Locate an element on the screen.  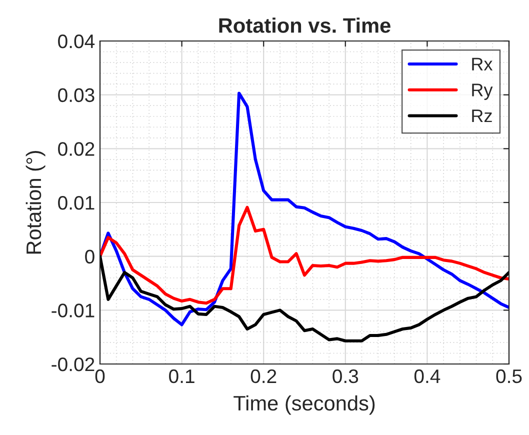
x-tick-label: 0 is located at coordinates (100, 376).